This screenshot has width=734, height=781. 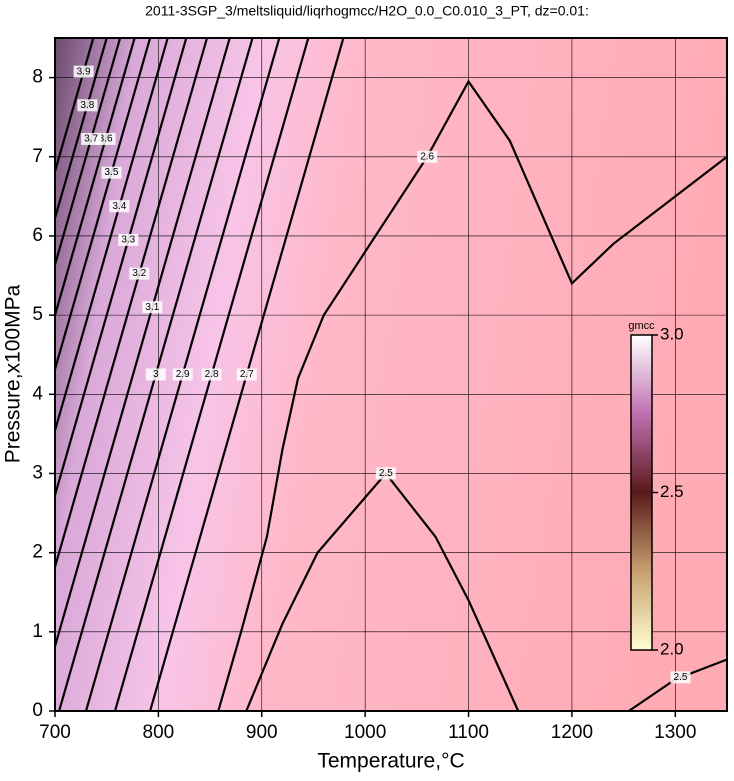 I want to click on colorbar-scale, so click(x=641, y=492).